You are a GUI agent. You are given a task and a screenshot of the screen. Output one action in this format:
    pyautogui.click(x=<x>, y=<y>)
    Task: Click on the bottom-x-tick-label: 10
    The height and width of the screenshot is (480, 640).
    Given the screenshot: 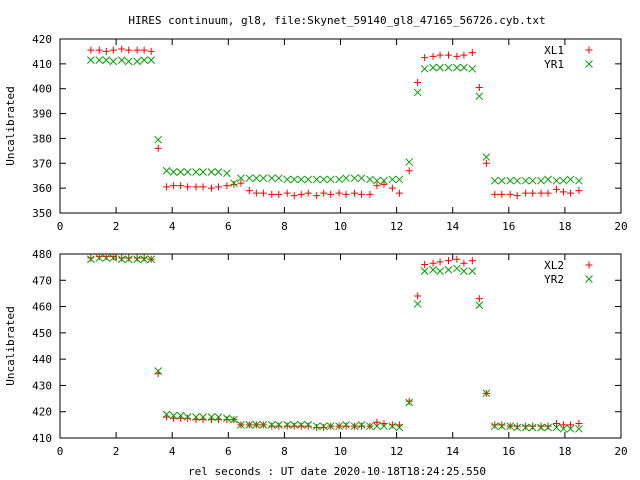 What is the action you would take?
    pyautogui.click(x=340, y=451)
    